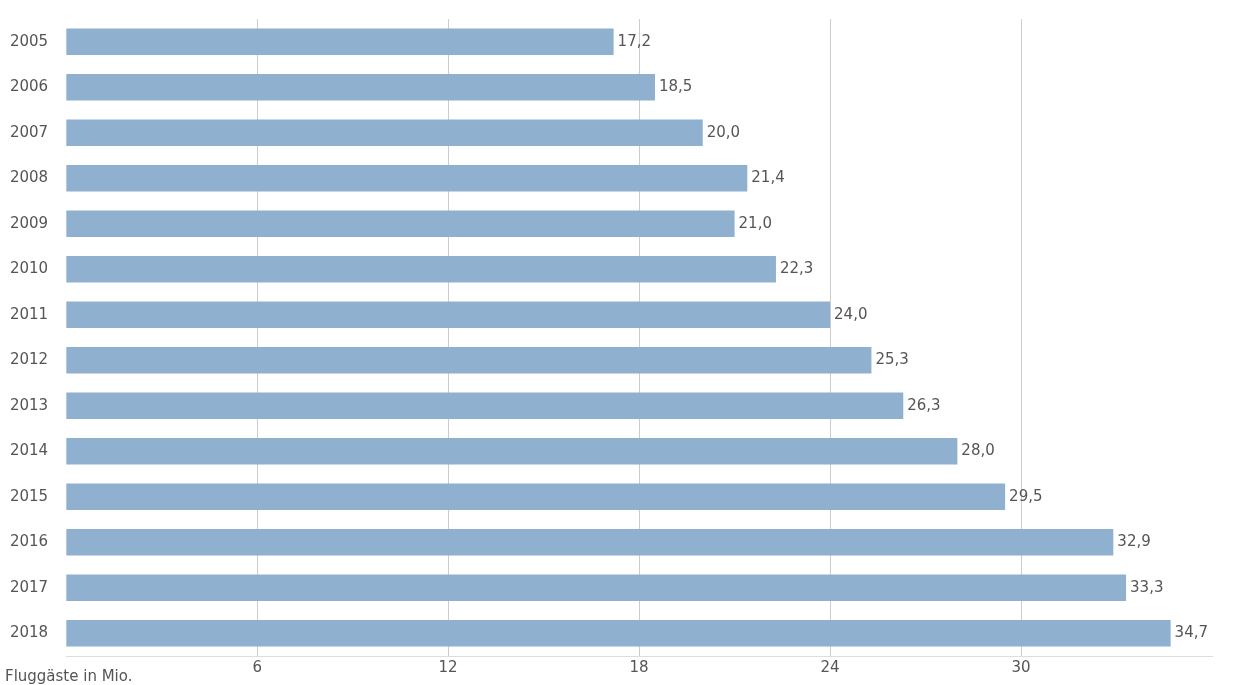  What do you see at coordinates (1134, 541) in the screenshot?
I see `data-label: 32,9` at bounding box center [1134, 541].